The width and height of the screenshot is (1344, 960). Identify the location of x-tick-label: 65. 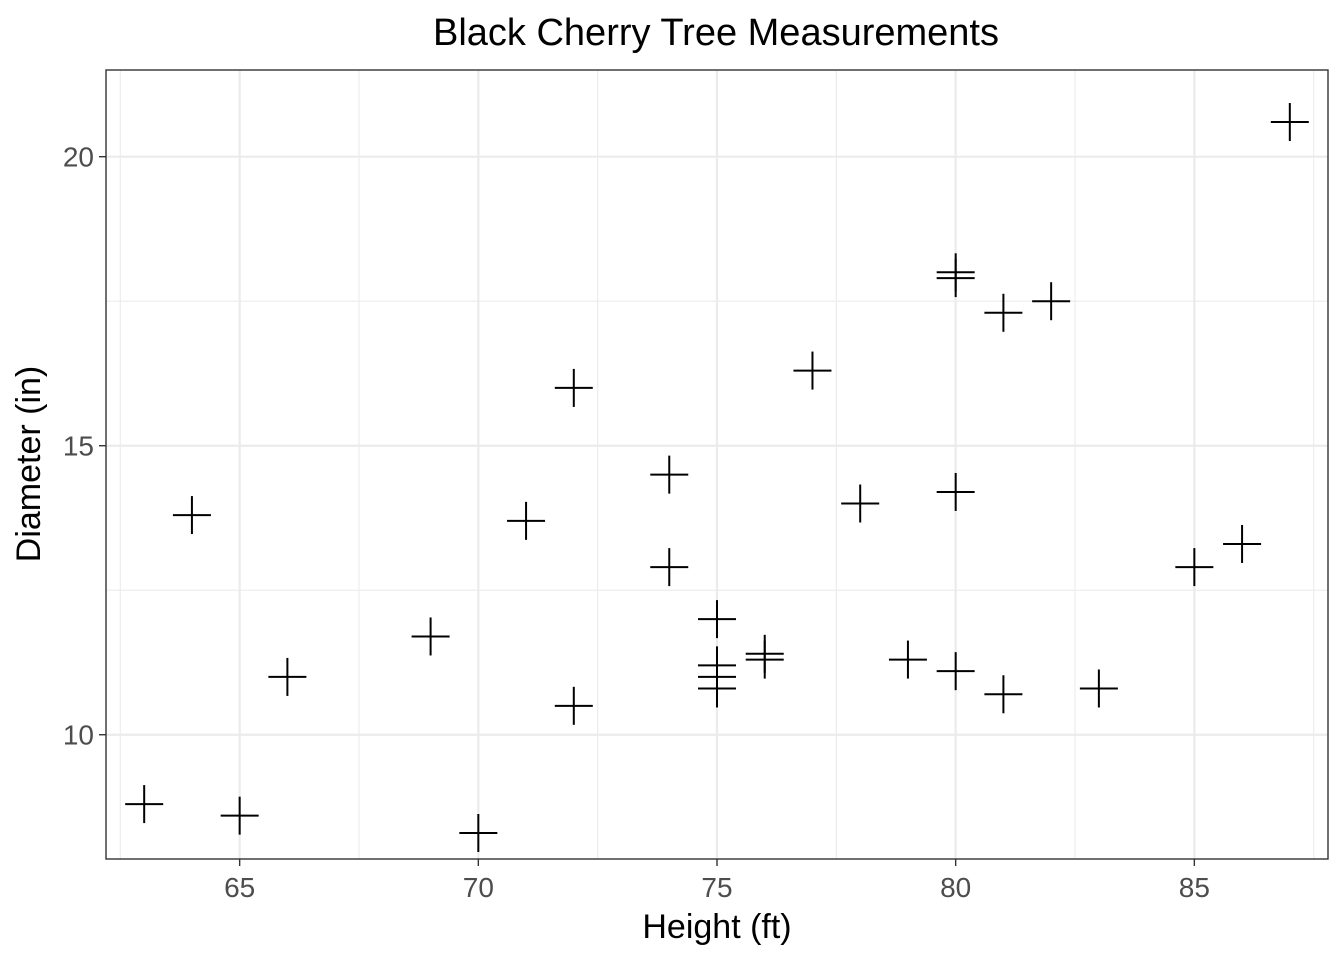
(239, 887).